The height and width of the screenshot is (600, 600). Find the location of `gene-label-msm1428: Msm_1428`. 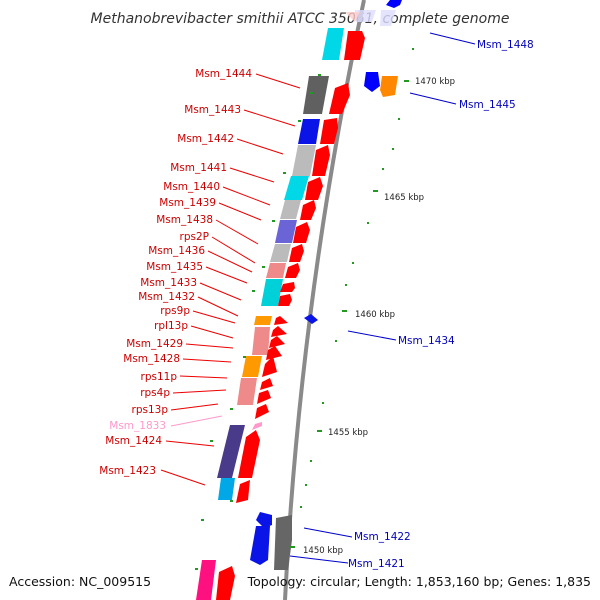

gene-label-msm1428: Msm_1428 is located at coordinates (151, 359).